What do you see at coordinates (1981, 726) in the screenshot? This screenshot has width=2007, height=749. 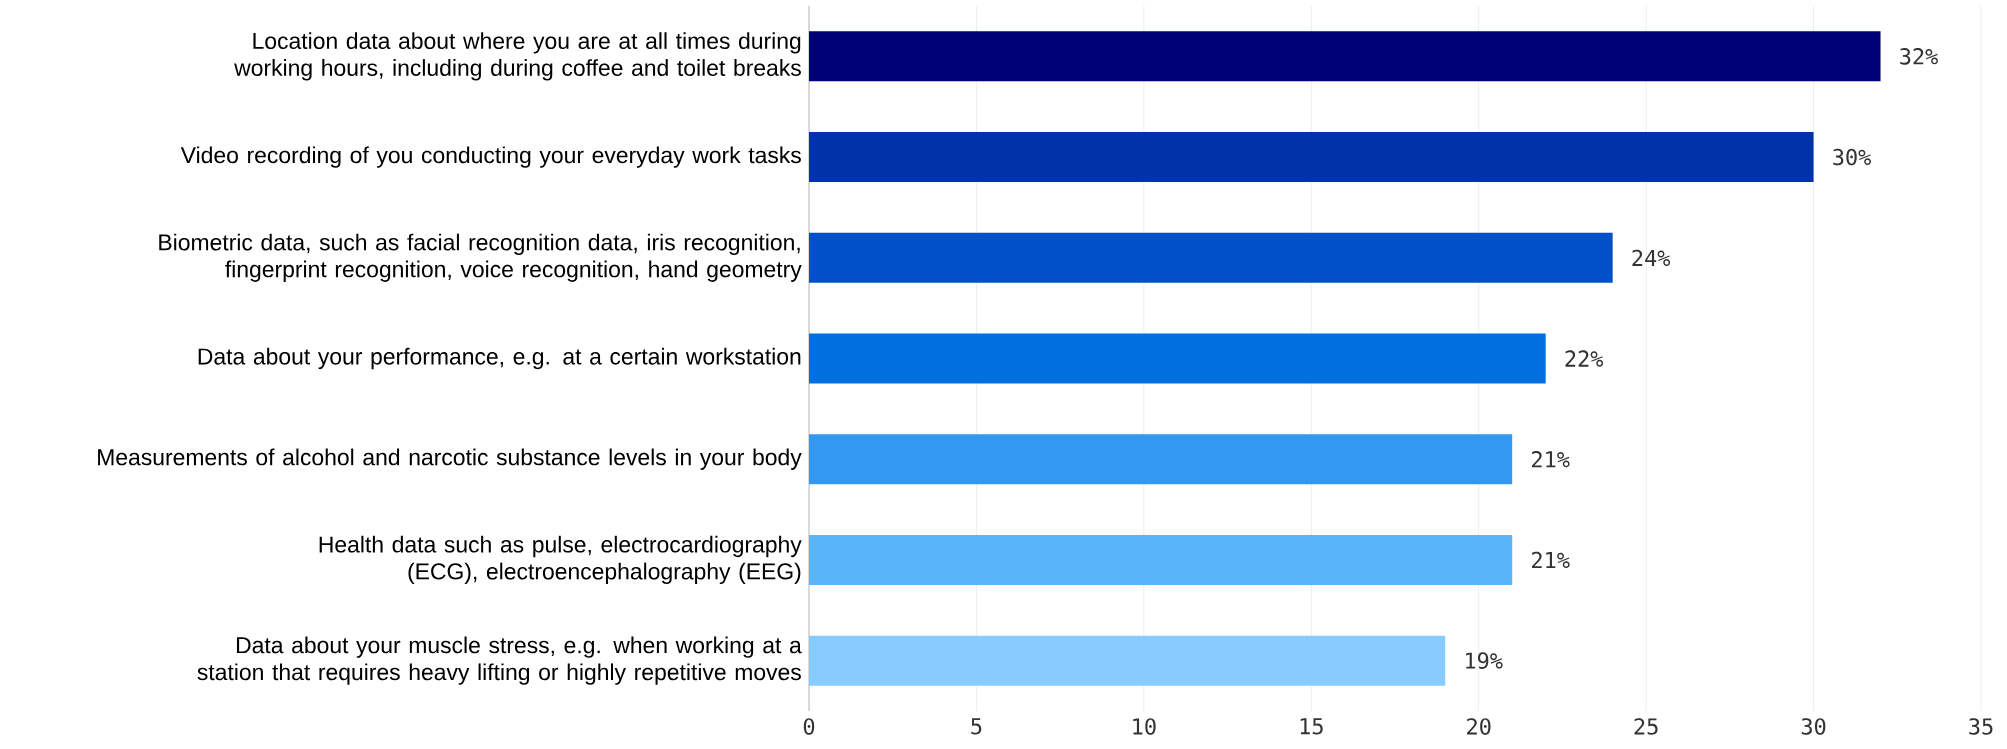 I see `x-tick-label: 35` at bounding box center [1981, 726].